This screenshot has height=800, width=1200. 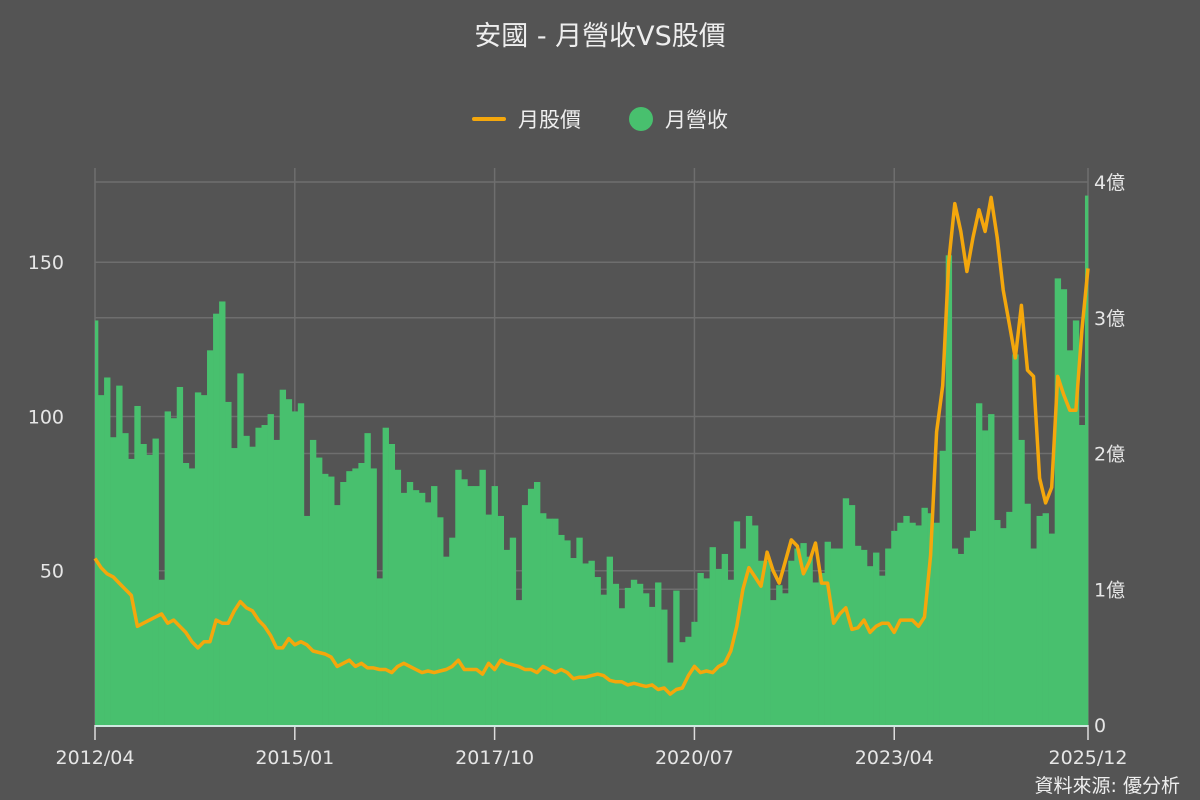 I want to click on right-axis-tick-label: 1億, so click(x=1109, y=590).